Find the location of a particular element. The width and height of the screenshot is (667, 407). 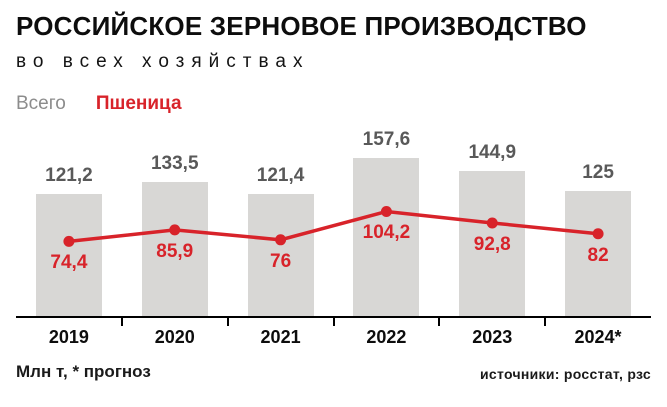

source-credit: источники: росстат, рзс is located at coordinates (565, 373).